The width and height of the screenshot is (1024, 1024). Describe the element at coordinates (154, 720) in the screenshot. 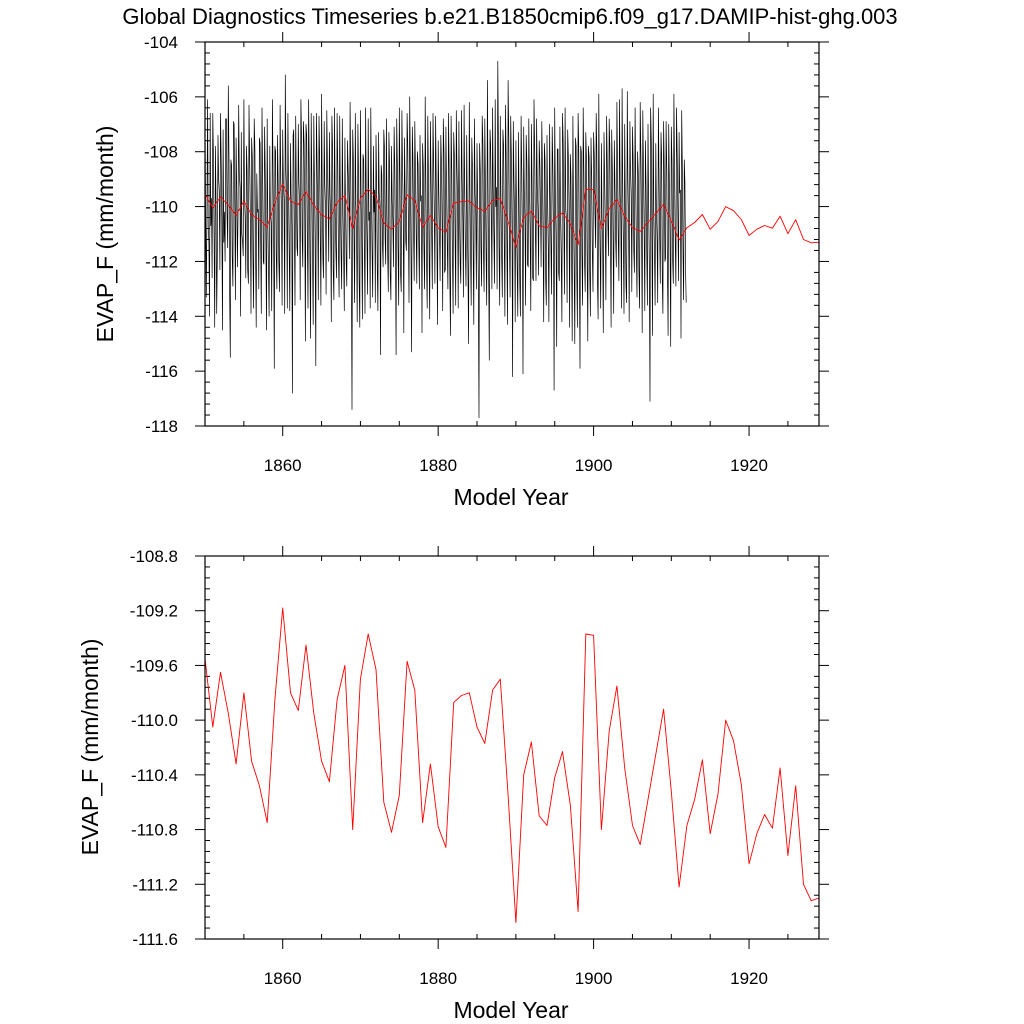

I see `y-tick-label: -110.0` at that location.